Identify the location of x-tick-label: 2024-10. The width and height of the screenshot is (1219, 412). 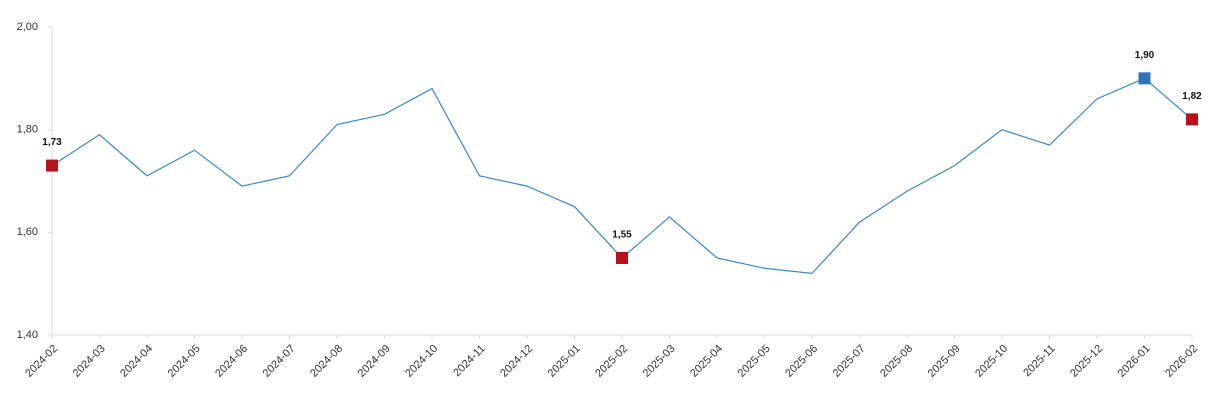
(421, 361).